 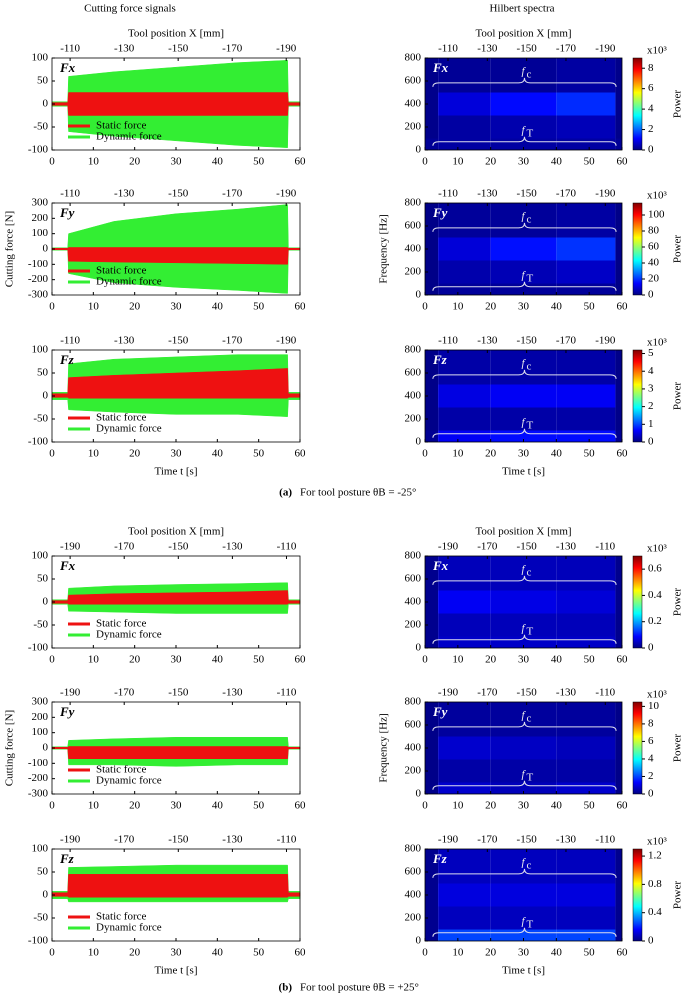 I want to click on colorbar-tick-label: 3, so click(x=651, y=388).